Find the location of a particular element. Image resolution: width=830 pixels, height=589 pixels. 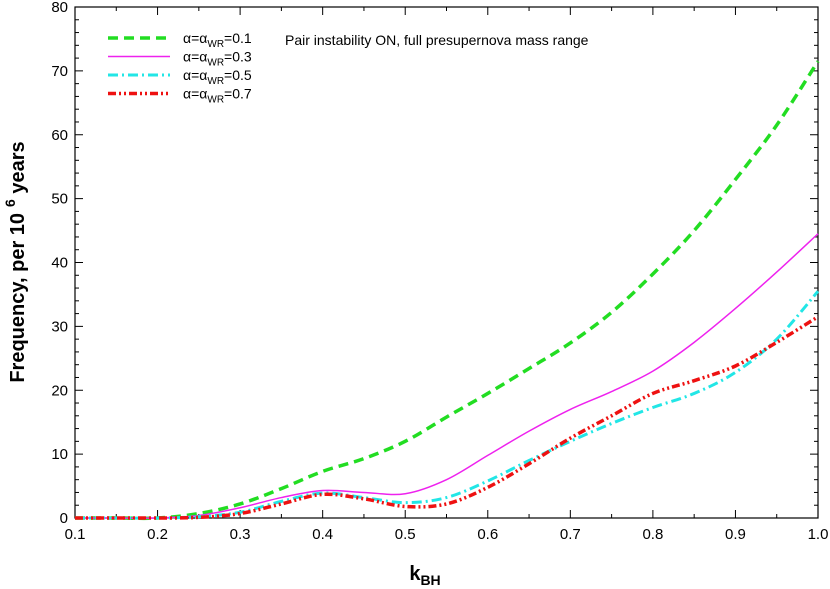

y-tick-label: 10 is located at coordinates (59, 454).